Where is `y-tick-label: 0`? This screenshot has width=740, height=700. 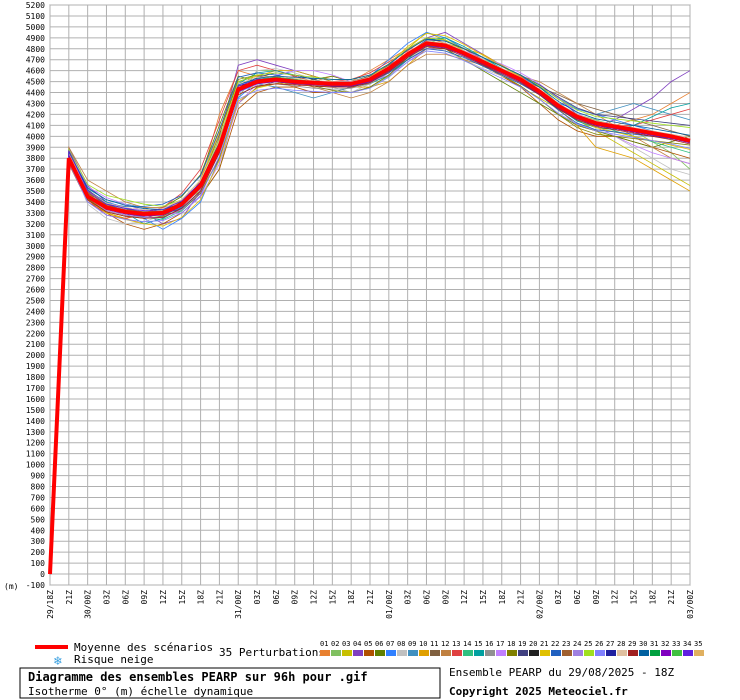 y-tick-label: 0 is located at coordinates (42, 574).